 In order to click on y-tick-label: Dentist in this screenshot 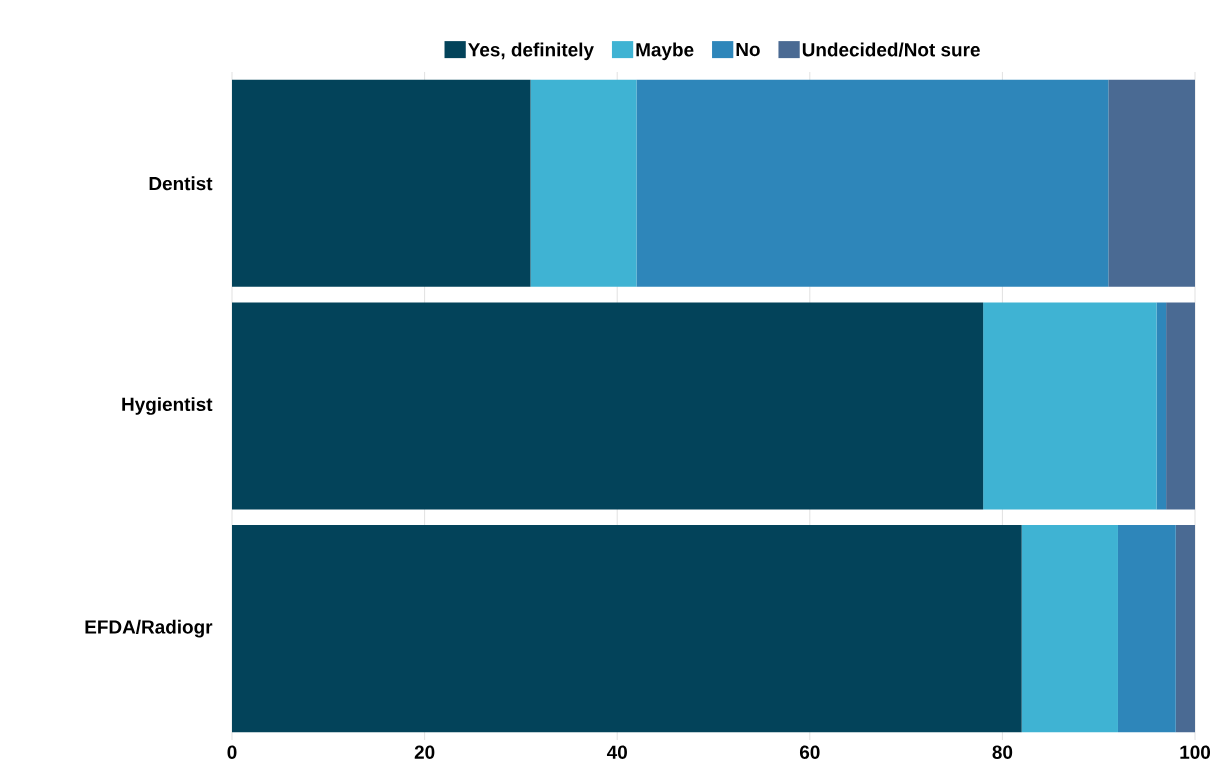, I will do `click(181, 183)`.